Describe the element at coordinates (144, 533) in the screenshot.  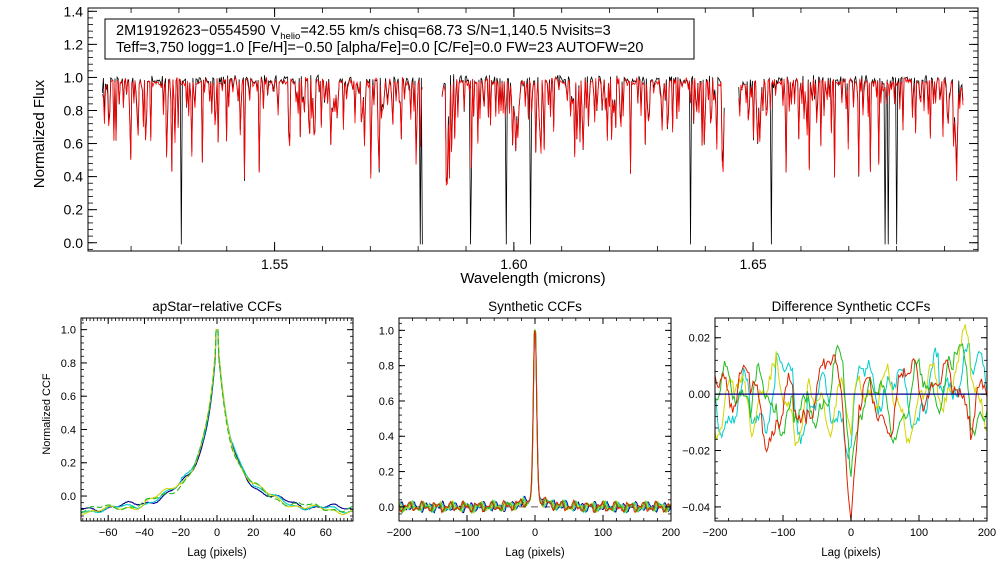
I see `x-tick-label: −40` at that location.